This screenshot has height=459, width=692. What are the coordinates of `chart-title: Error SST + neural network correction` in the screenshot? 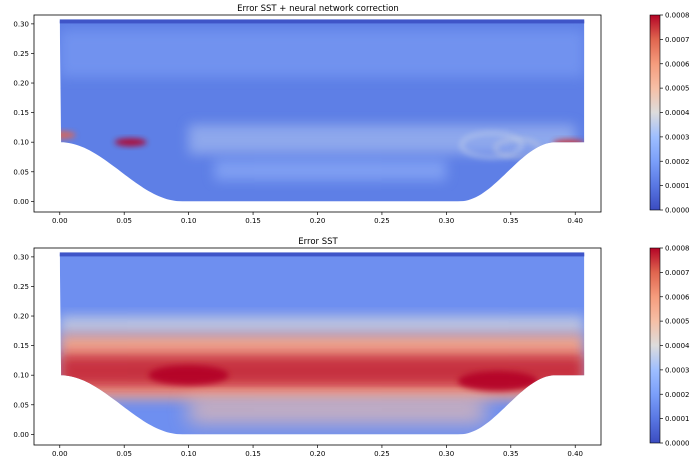 It's located at (318, 9).